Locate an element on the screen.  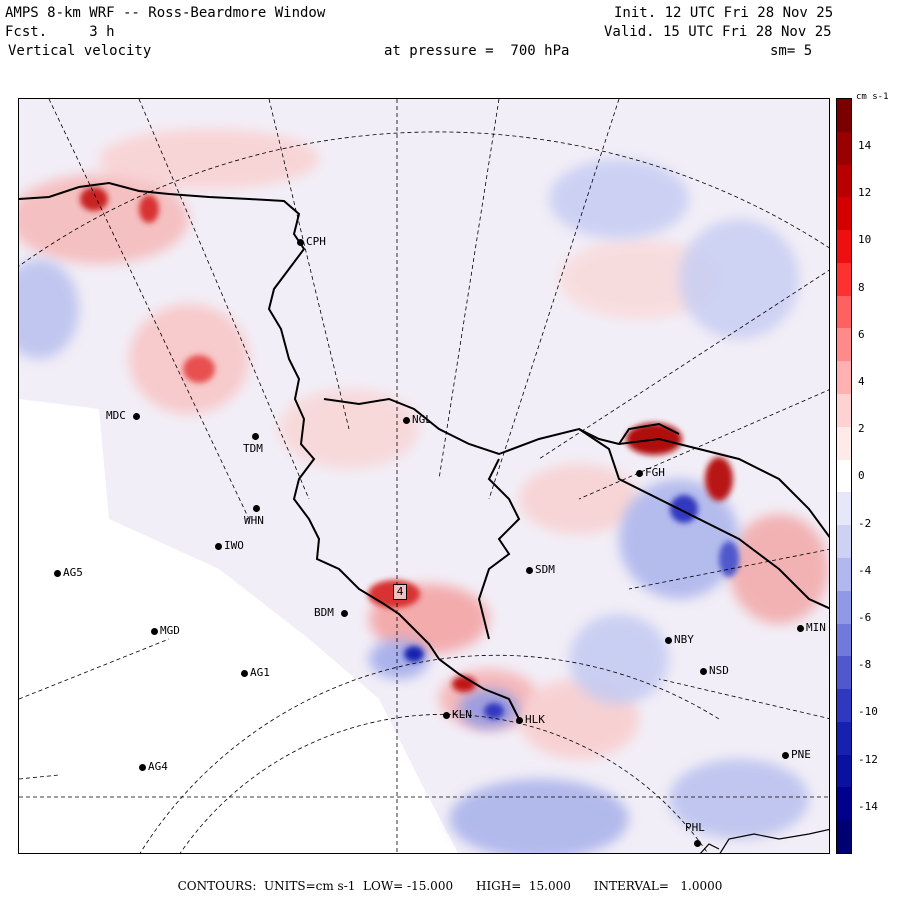
max-value-marker: 4 is located at coordinates (400, 592).